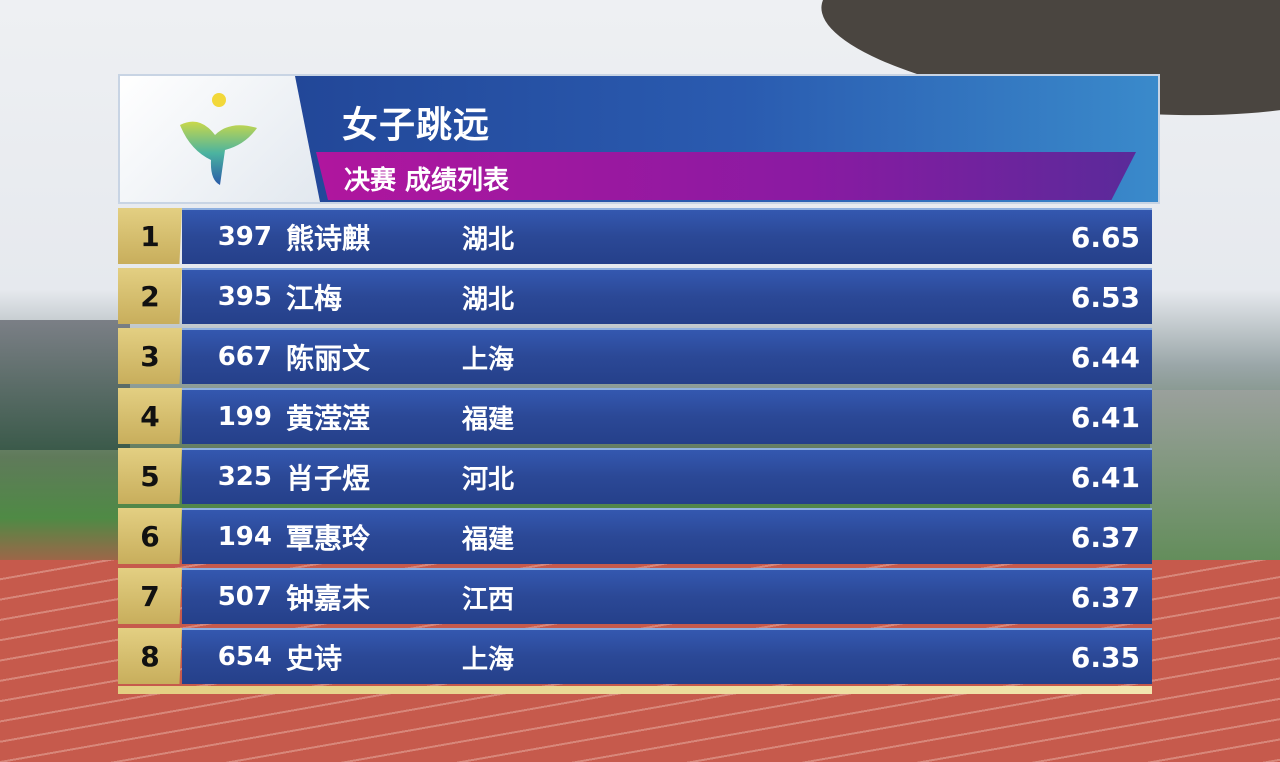 This screenshot has width=1280, height=762. What do you see at coordinates (150, 596) in the screenshot?
I see `rank-cell: 7` at bounding box center [150, 596].